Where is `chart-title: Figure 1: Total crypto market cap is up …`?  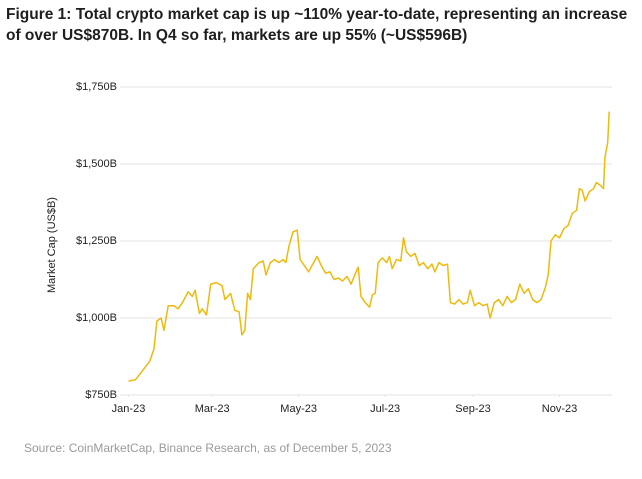 chart-title: Figure 1: Total crypto market cap is up … is located at coordinates (317, 25).